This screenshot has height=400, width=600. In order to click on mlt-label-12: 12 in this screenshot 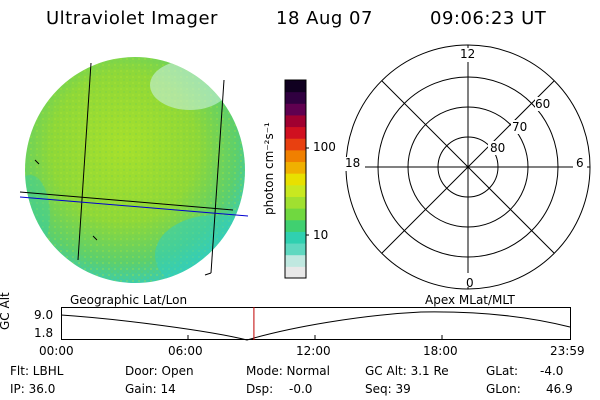, I will do `click(468, 54)`.